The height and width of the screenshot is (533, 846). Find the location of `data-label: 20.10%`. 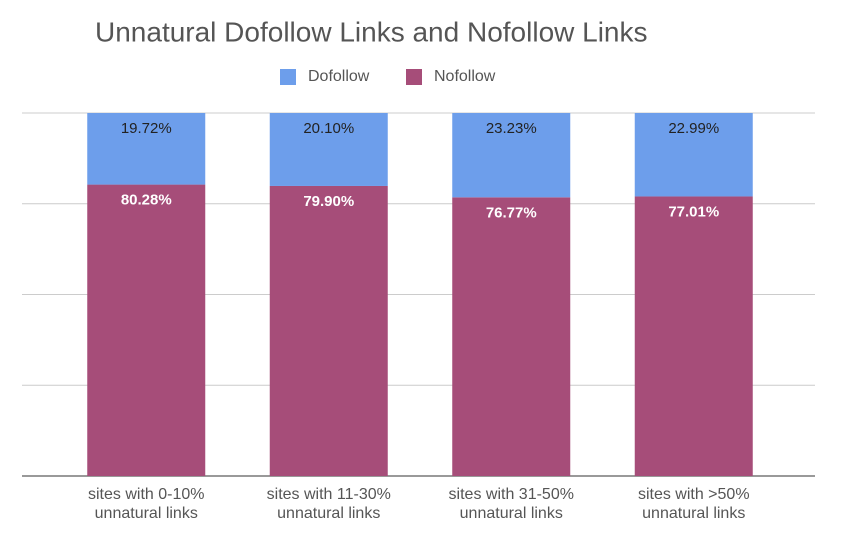

data-label: 20.10% is located at coordinates (328, 128).